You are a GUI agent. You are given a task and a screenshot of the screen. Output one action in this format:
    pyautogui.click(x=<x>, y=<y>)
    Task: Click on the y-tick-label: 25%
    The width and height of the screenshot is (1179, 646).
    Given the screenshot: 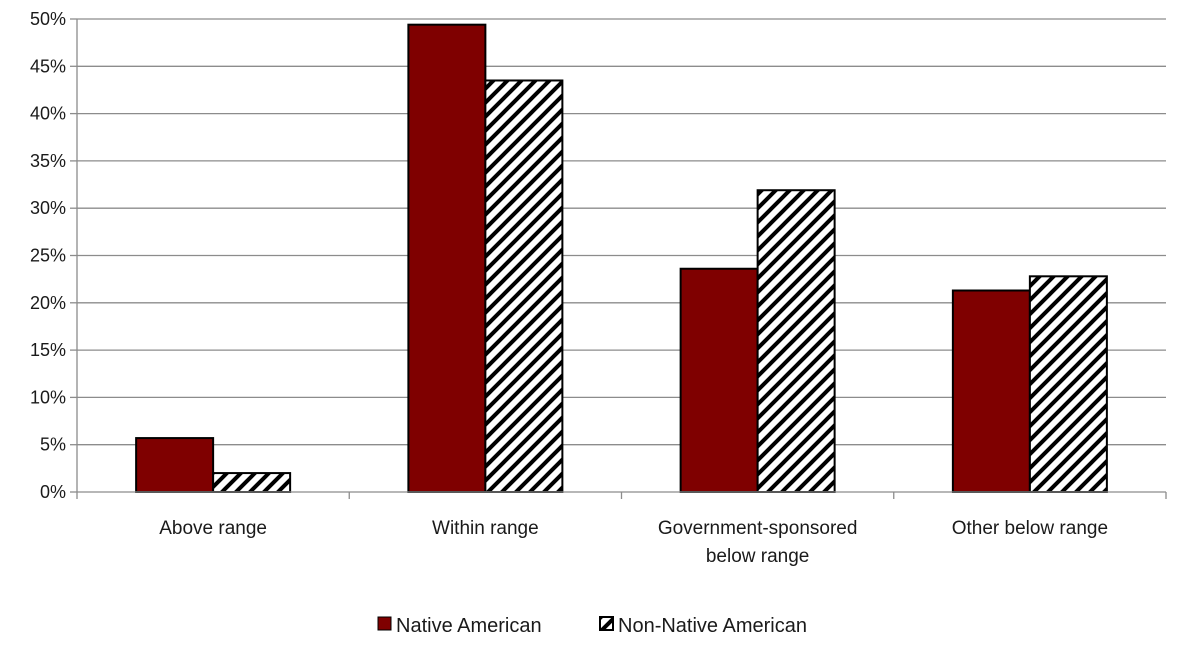 What is the action you would take?
    pyautogui.click(x=48, y=256)
    